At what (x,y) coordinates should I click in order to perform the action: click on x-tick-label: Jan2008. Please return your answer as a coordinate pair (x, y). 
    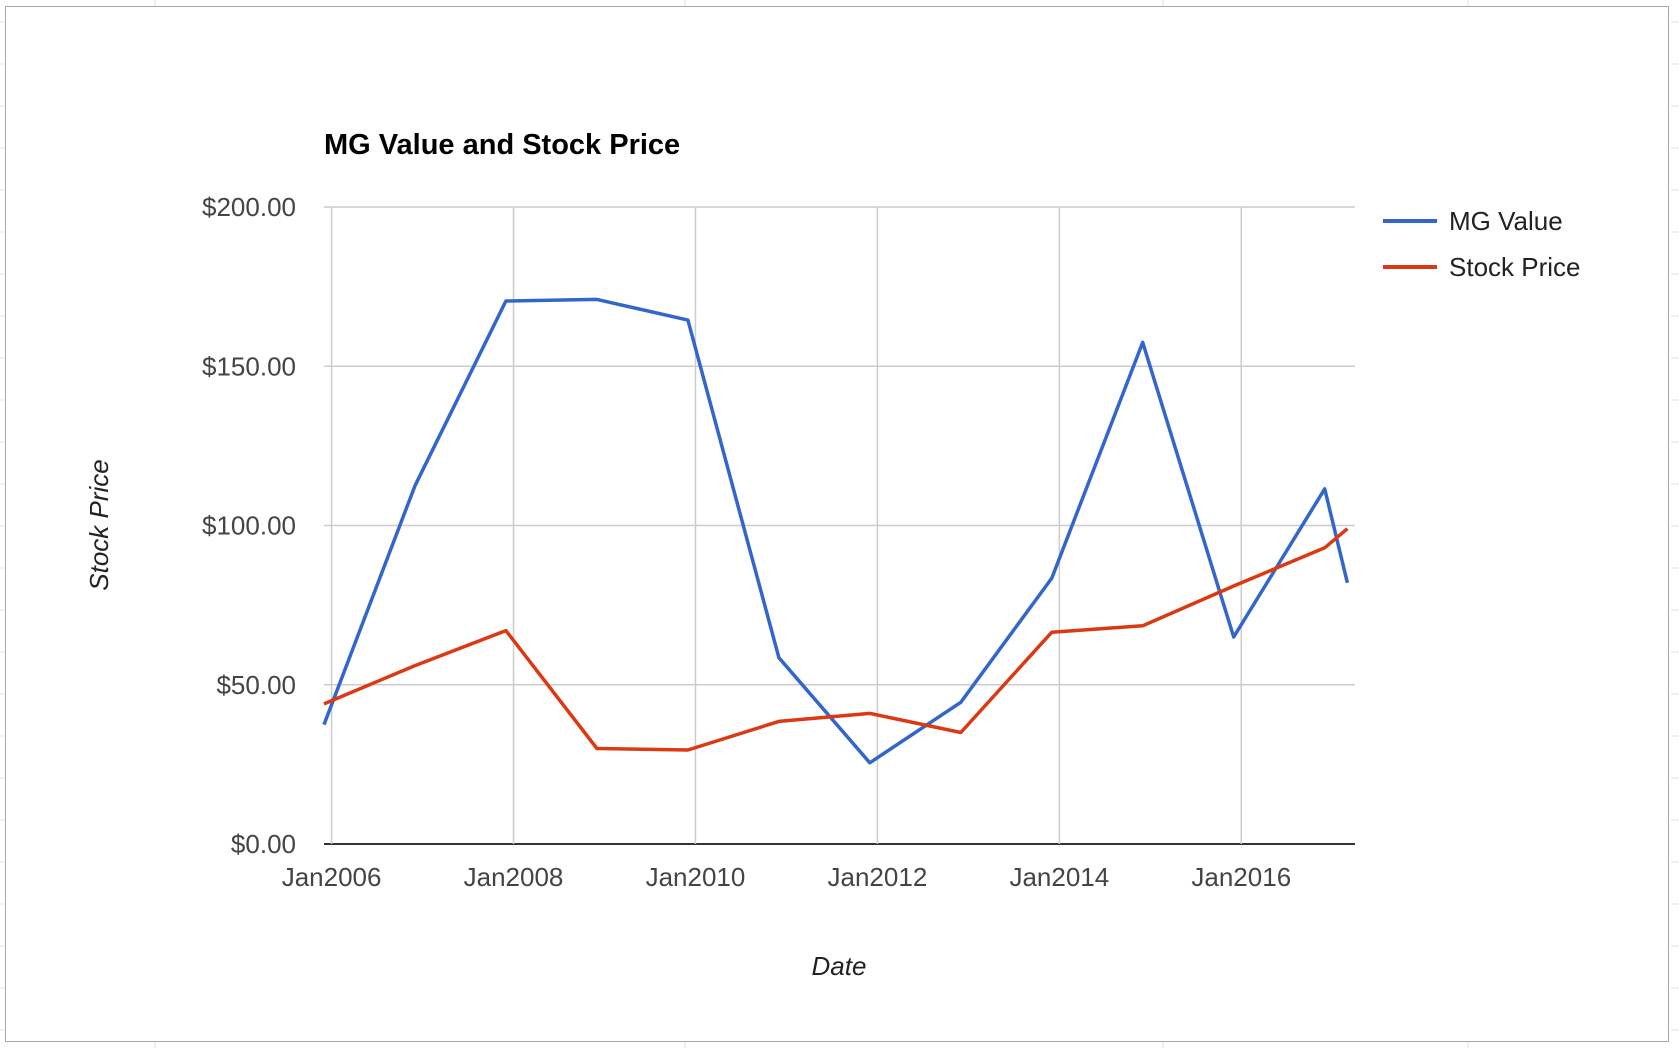
    Looking at the image, I should click on (514, 877).